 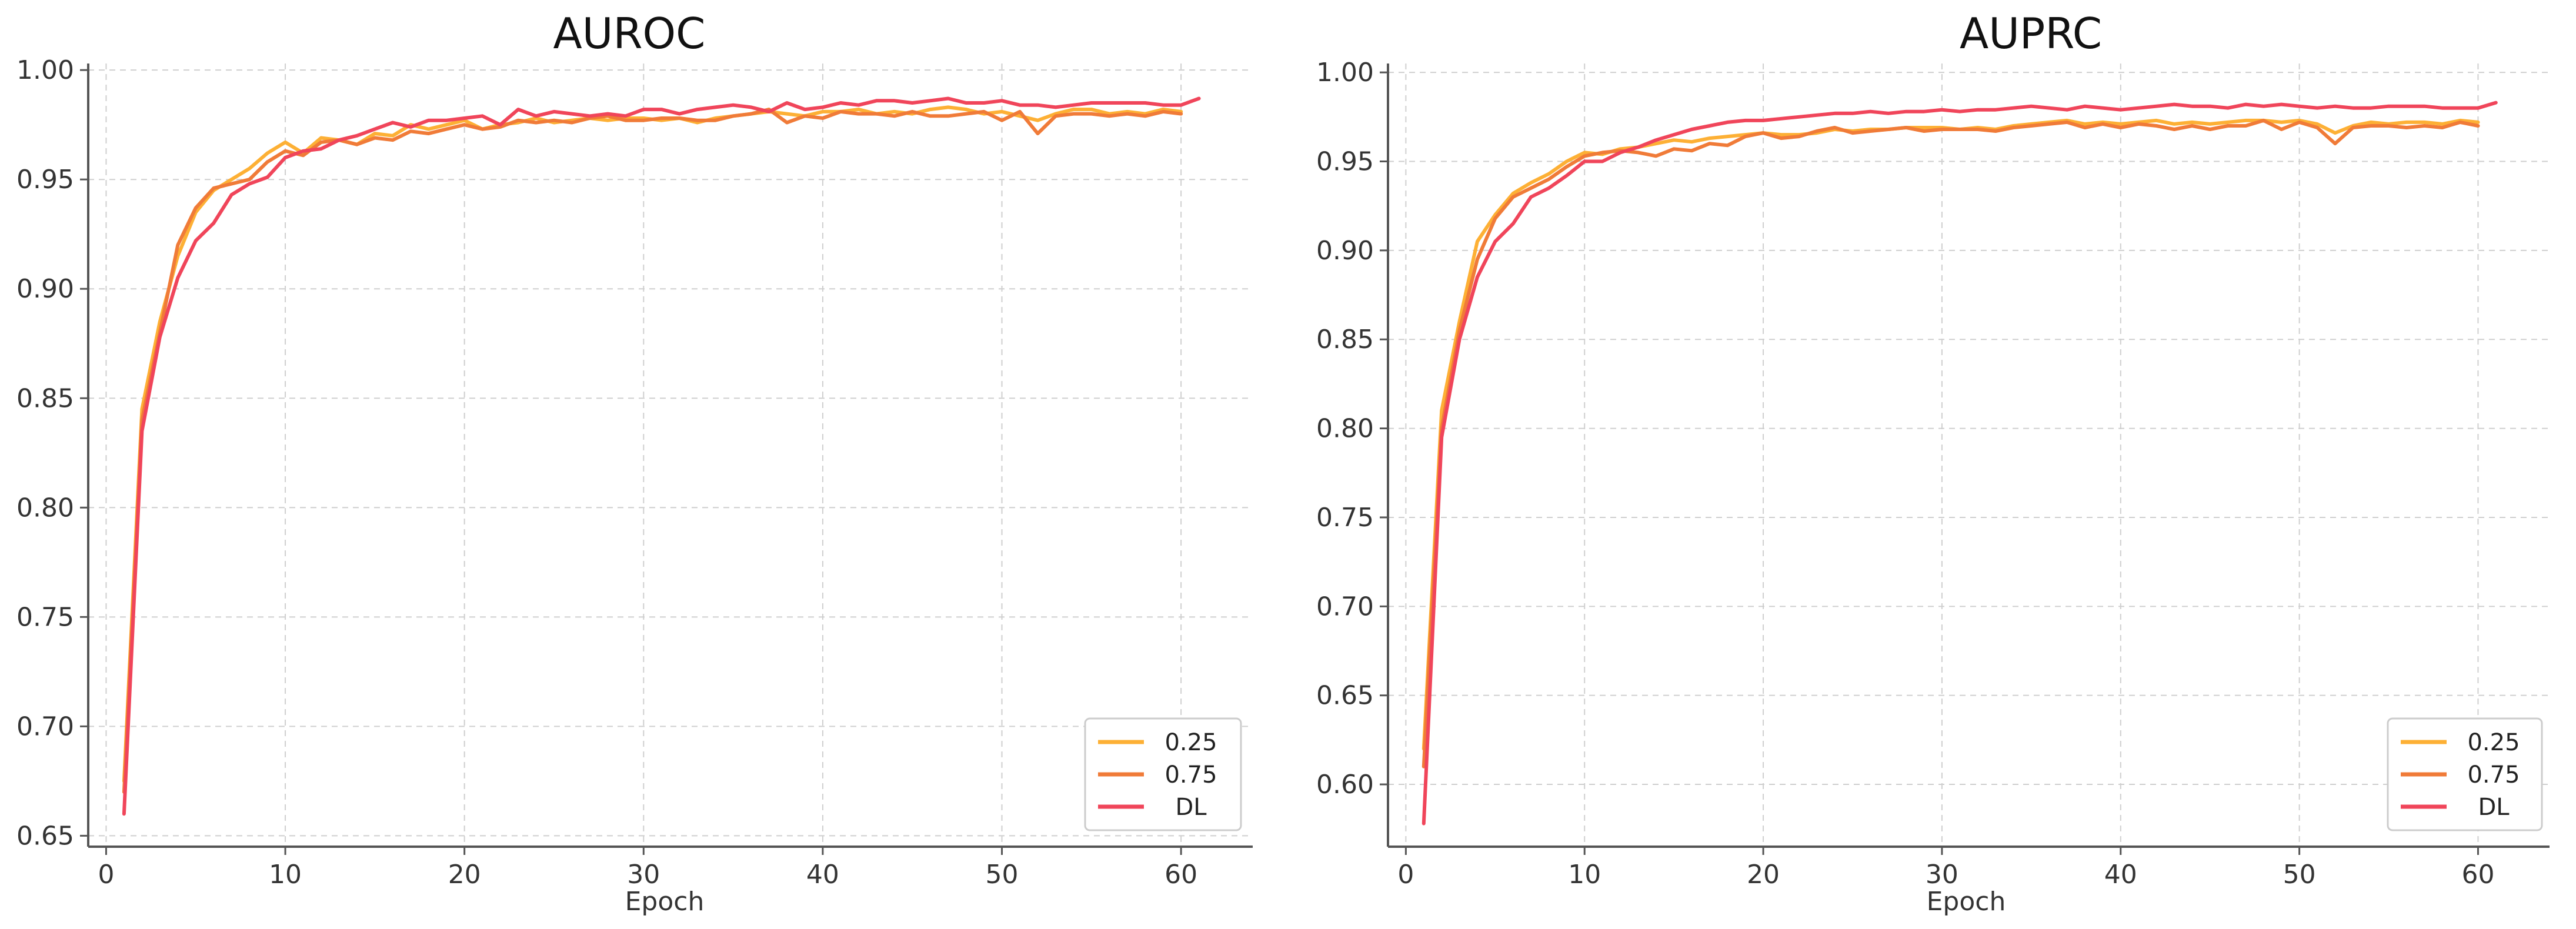 I want to click on auroc-legend: 0.25 0.75 DL, so click(x=1163, y=774).